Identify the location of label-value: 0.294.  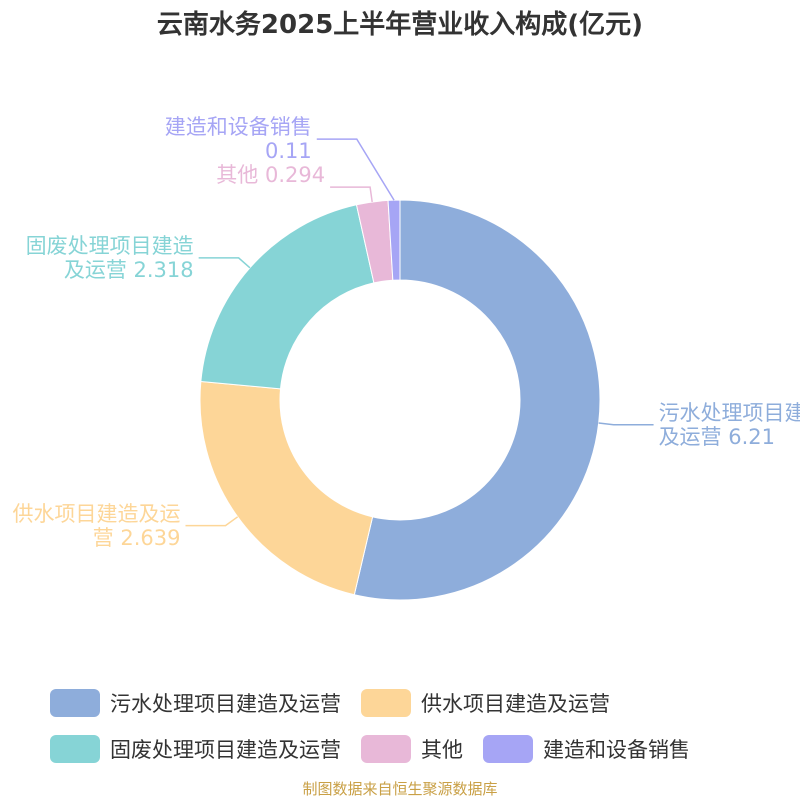
(295, 175).